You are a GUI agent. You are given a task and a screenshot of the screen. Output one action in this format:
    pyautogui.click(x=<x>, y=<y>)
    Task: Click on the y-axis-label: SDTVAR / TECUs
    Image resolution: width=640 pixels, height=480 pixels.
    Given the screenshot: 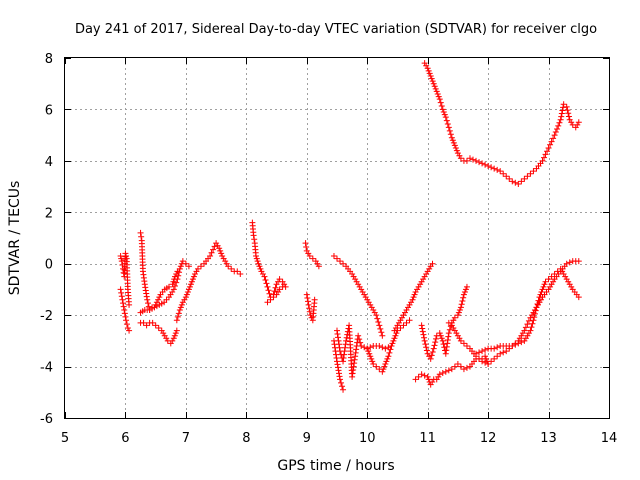 What is the action you would take?
    pyautogui.click(x=15, y=238)
    